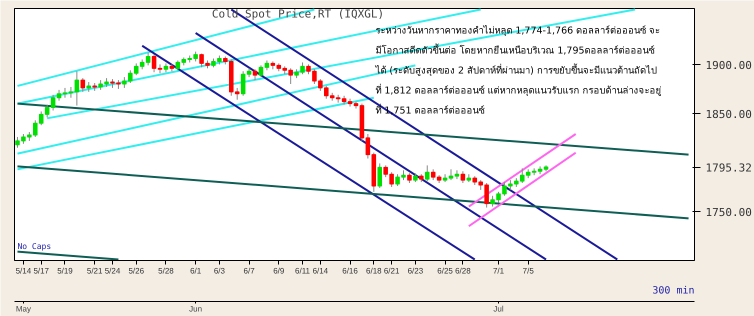 The height and width of the screenshot is (316, 754). I want to click on x-tick-label: 6/25, so click(445, 271).